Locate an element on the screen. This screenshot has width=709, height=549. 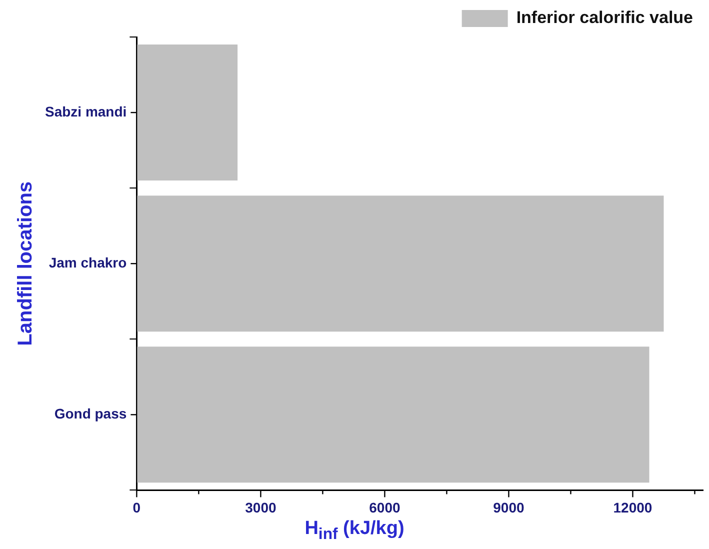
x-tick-label: 0 is located at coordinates (136, 507).